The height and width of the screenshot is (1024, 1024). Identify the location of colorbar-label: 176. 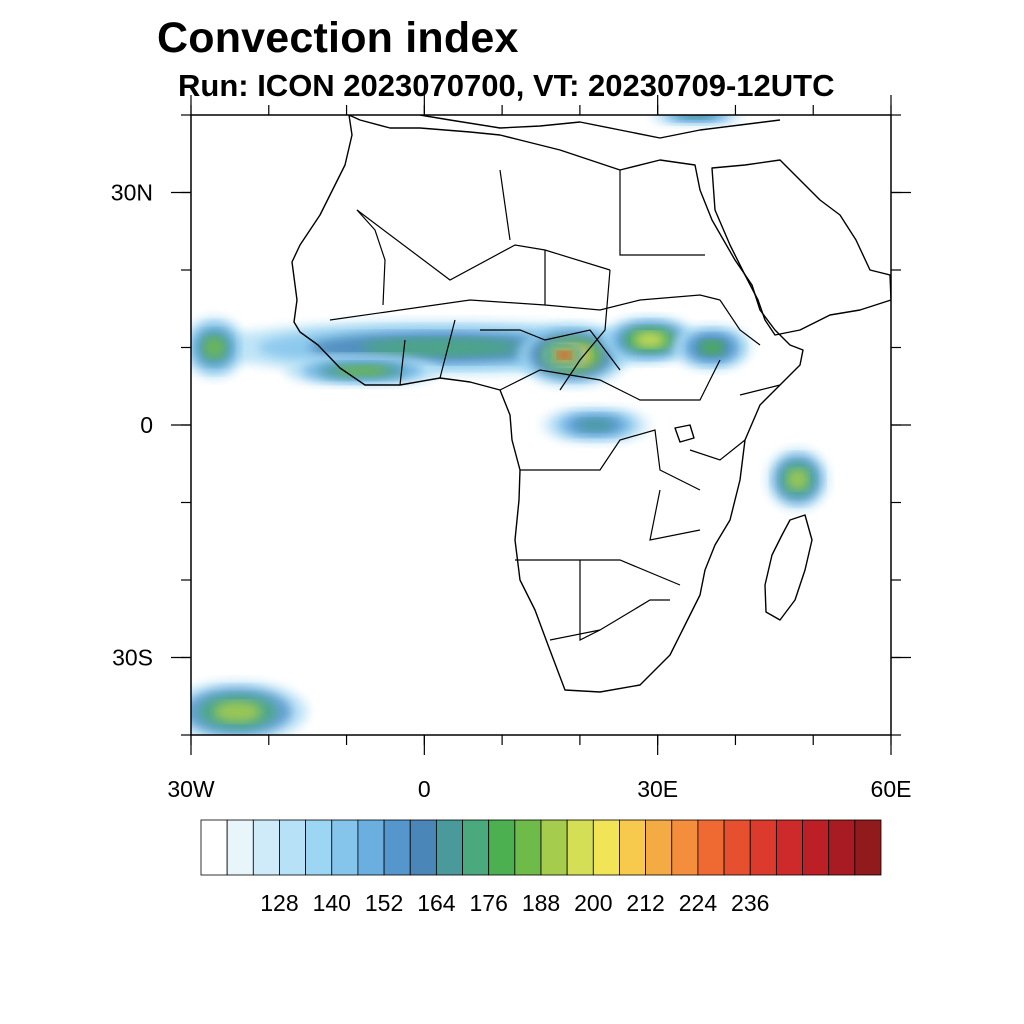
(489, 903).